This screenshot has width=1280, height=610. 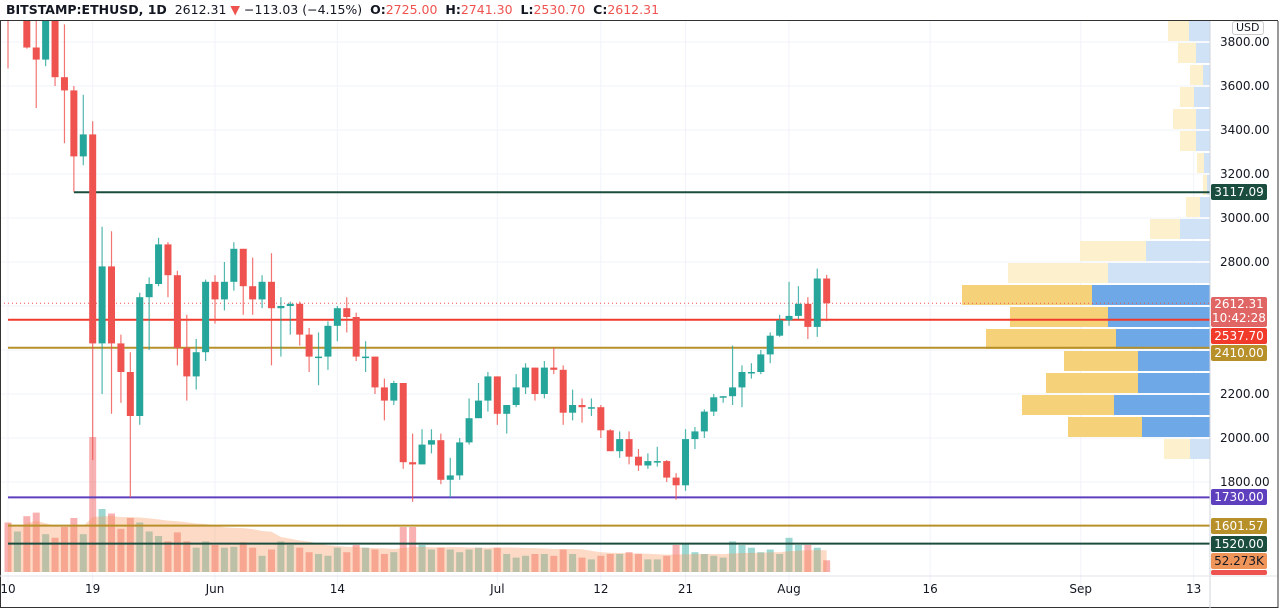 I want to click on price-tick-label: 3400.00, so click(x=1245, y=130).